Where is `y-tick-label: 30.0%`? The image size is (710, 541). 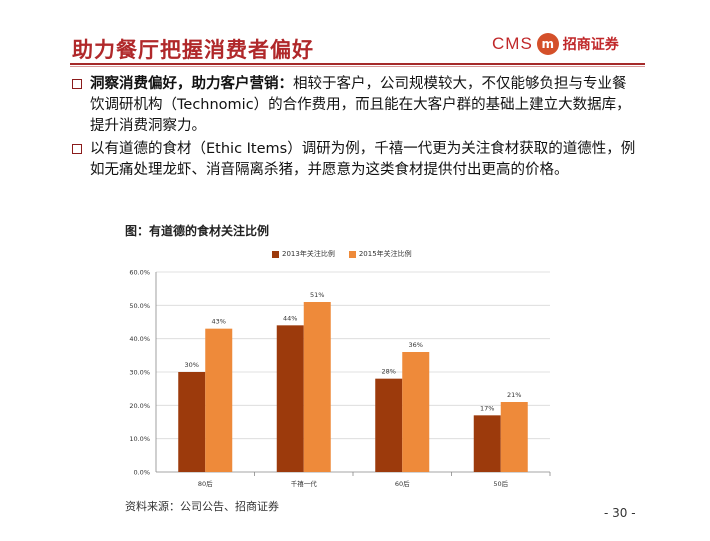
y-tick-label: 30.0% is located at coordinates (139, 373).